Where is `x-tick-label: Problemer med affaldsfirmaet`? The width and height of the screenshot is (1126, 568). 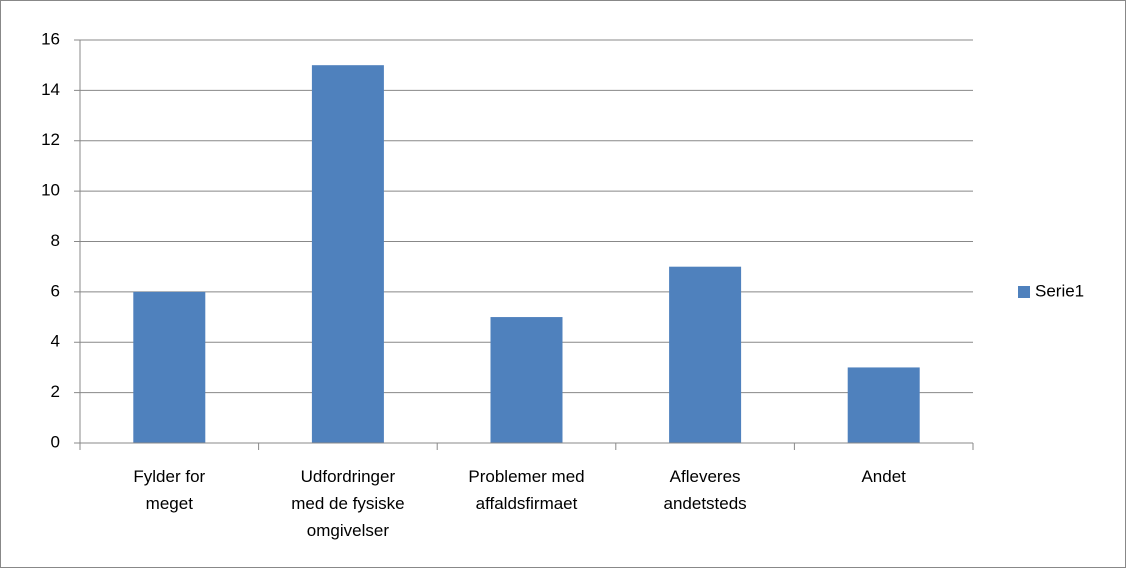
x-tick-label: Problemer med affaldsfirmaet is located at coordinates (526, 490).